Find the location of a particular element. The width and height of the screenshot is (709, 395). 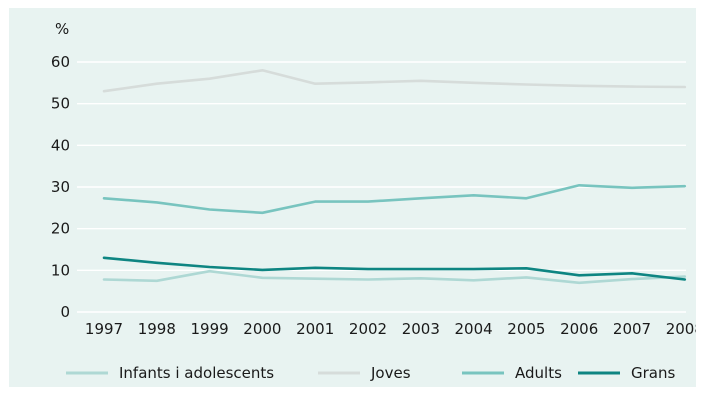

series-line-infants-i-adolescents is located at coordinates (394, 277).